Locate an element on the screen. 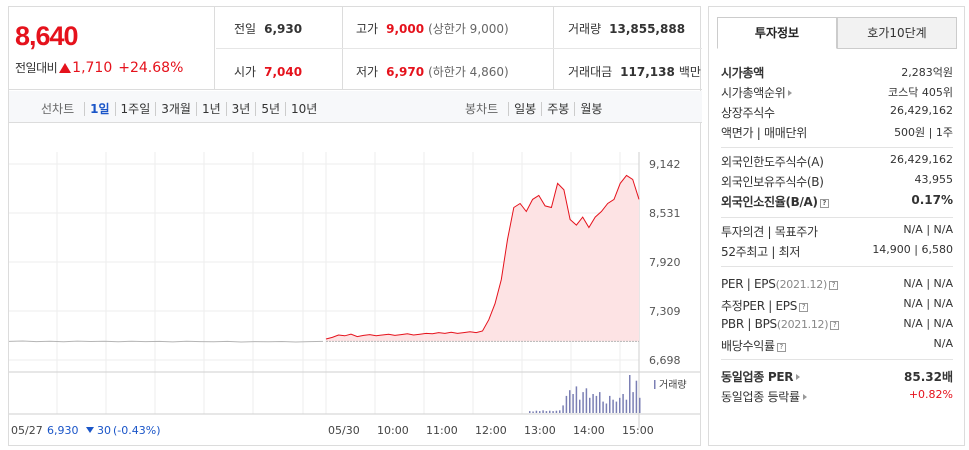 Image resolution: width=969 pixels, height=450 pixels. line-chart-label: 선차트 is located at coordinates (58, 109).